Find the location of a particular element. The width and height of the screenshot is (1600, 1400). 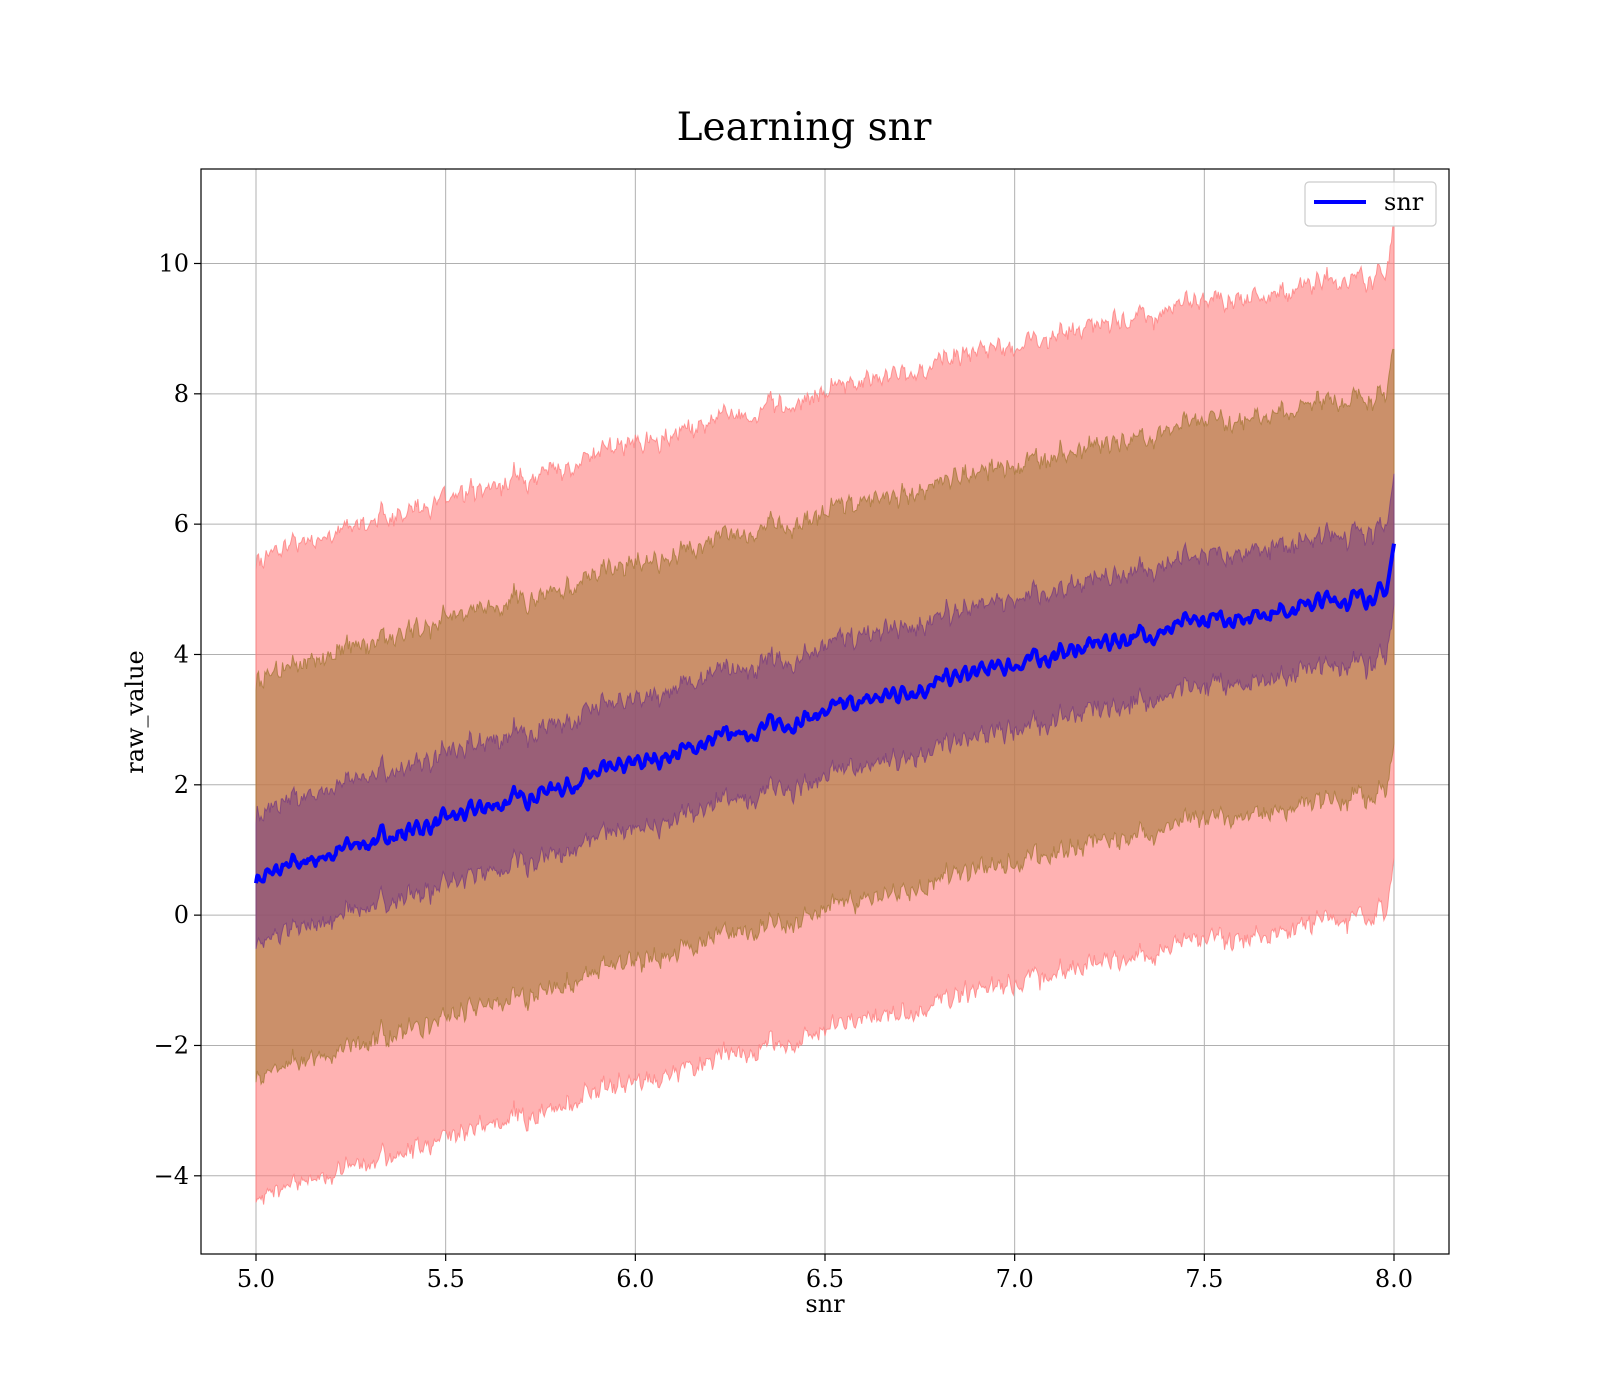

x-tick-label: 7.0 is located at coordinates (1015, 1279).